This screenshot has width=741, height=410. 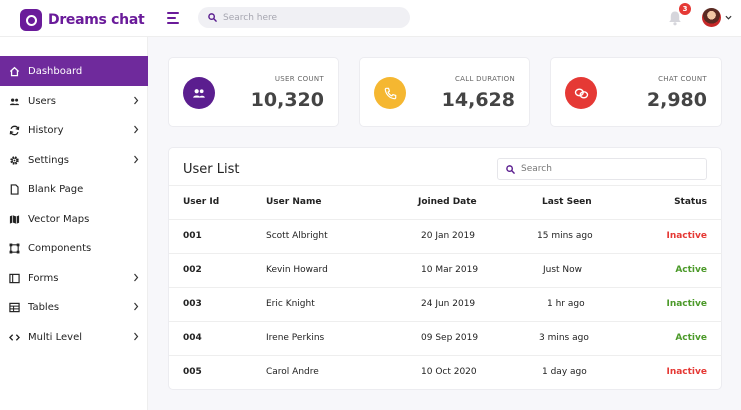 I want to click on components-icon, so click(x=14, y=248).